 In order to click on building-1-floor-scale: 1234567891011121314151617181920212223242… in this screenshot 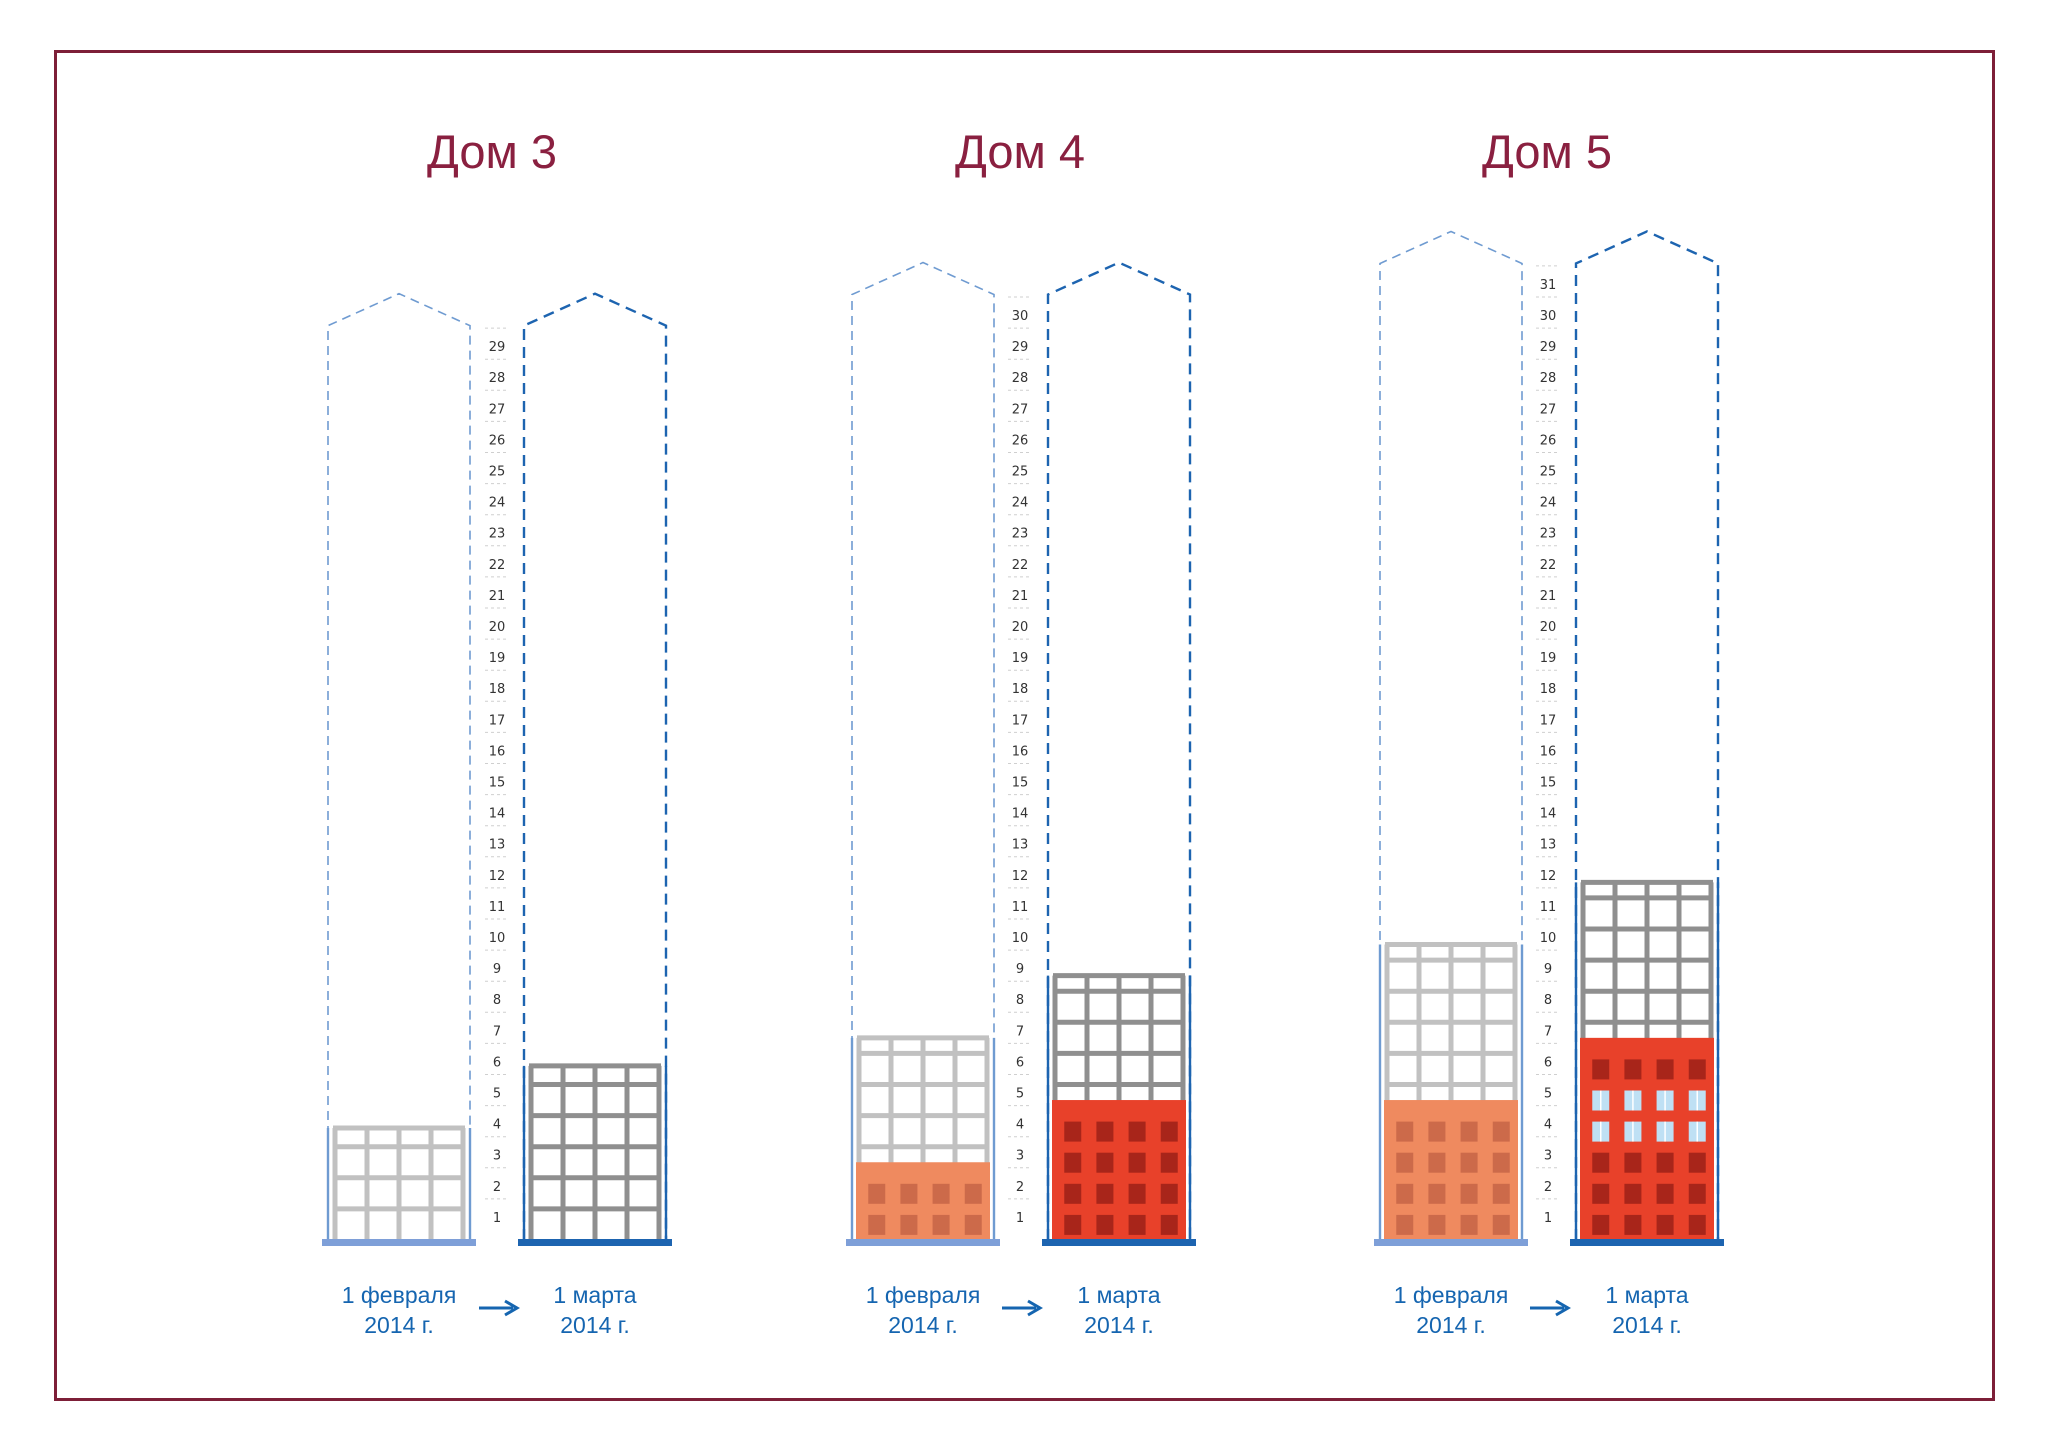, I will do `click(497, 776)`.